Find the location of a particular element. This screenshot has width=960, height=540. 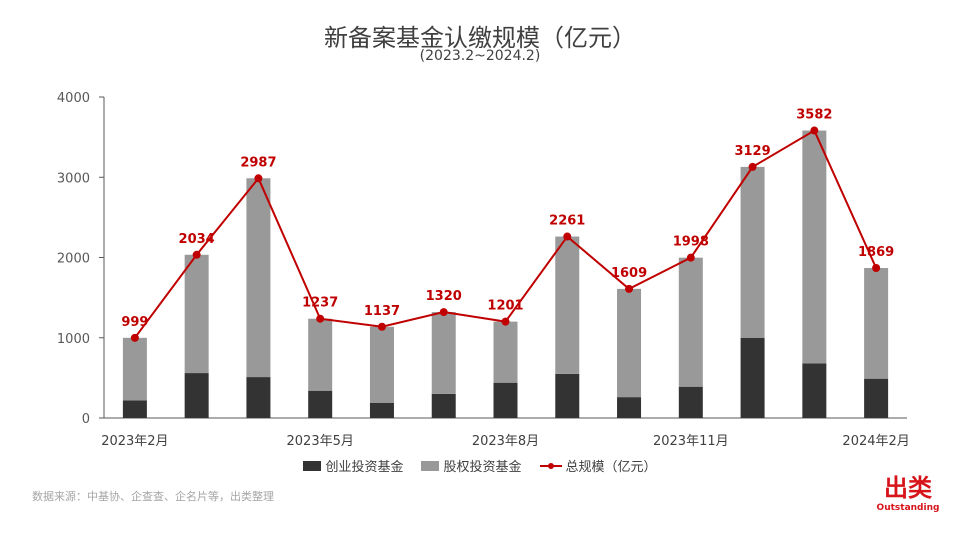

legend-item-pe: 股权投资基金 is located at coordinates (471, 465).